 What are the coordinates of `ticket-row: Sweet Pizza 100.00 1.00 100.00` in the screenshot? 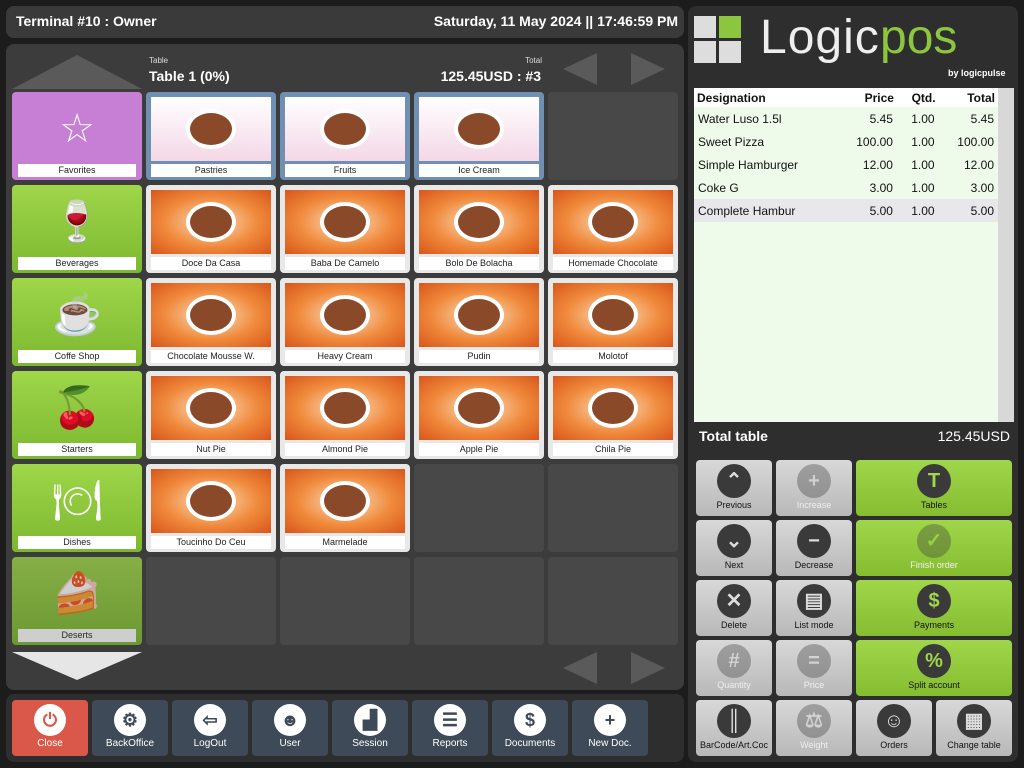 It's located at (846, 141).